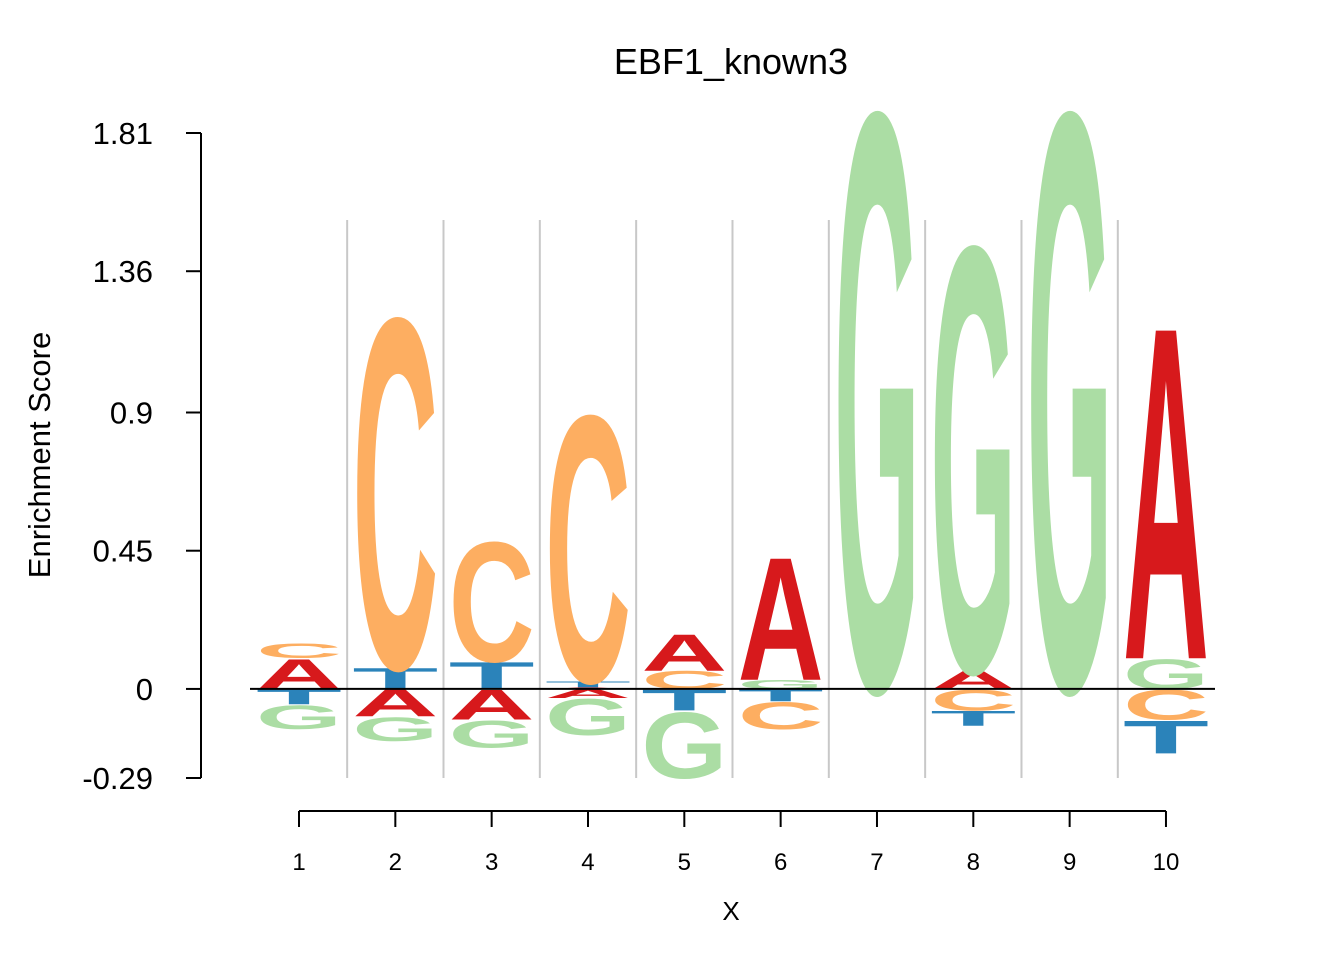 The height and width of the screenshot is (960, 1344). What do you see at coordinates (491, 862) in the screenshot?
I see `x-tick-label: 3` at bounding box center [491, 862].